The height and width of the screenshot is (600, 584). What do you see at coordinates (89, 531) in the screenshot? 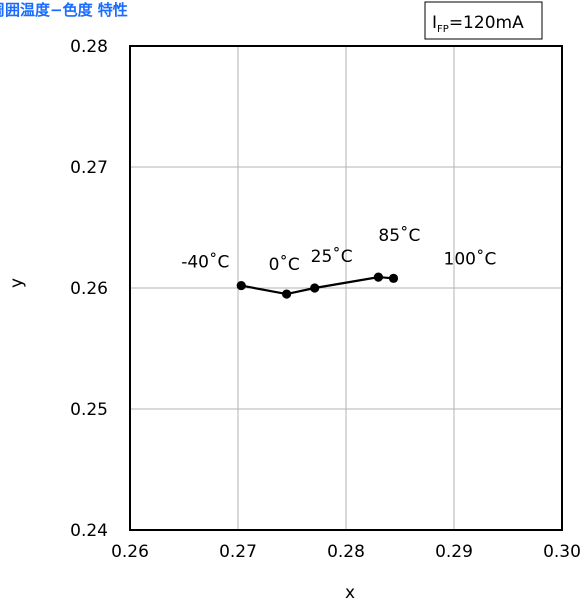
I see `y-tick-label: 0.24` at bounding box center [89, 531].